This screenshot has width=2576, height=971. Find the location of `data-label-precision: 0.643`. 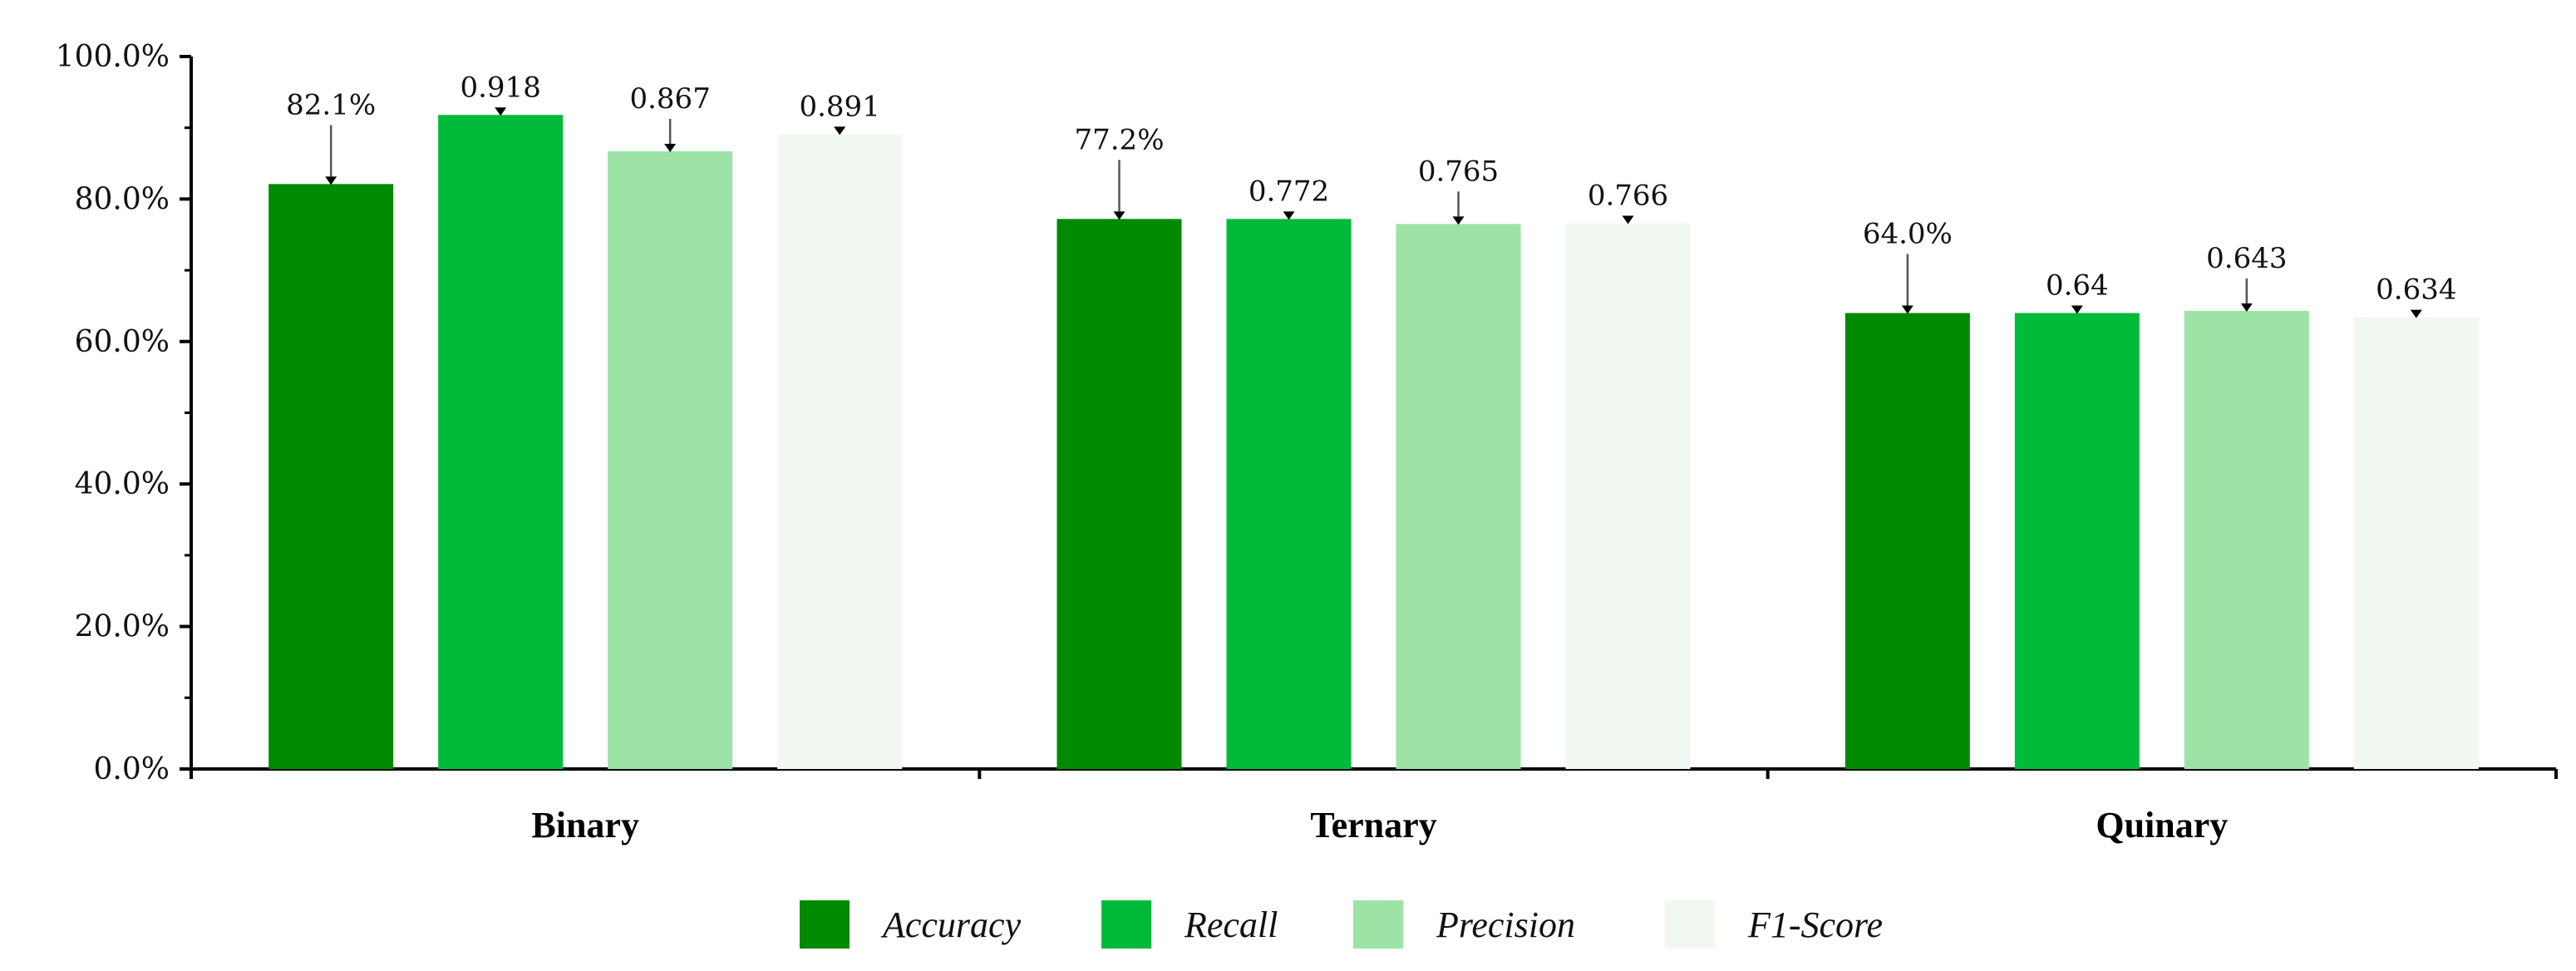

data-label-precision: 0.643 is located at coordinates (2246, 259).